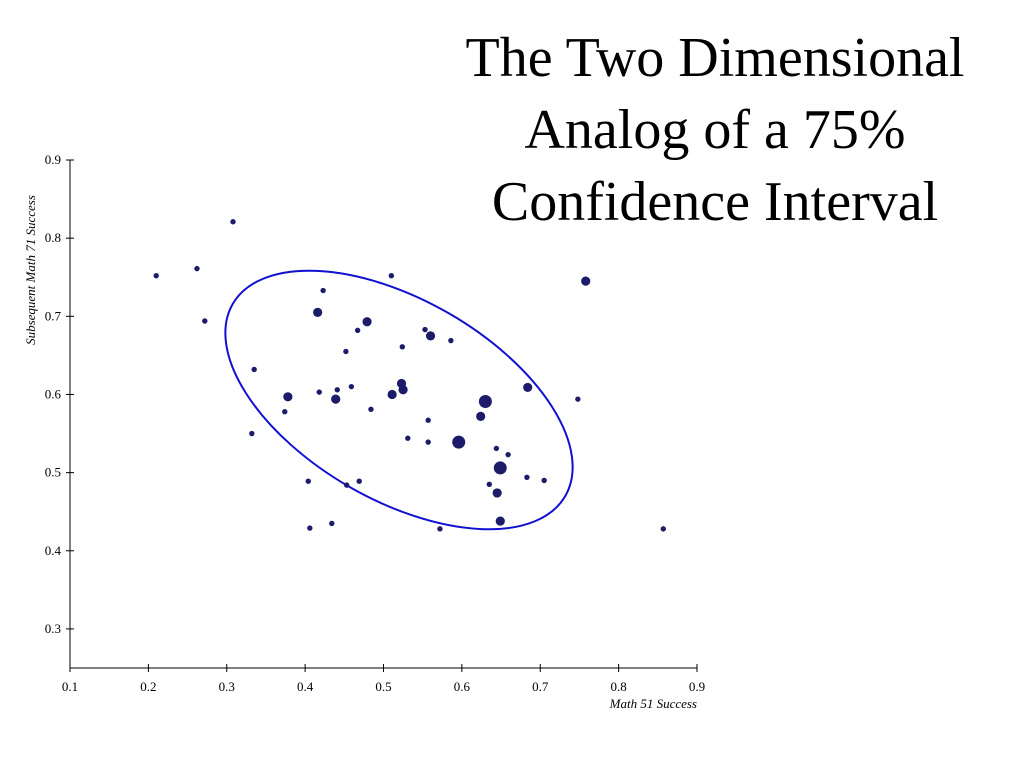  Describe the element at coordinates (462, 686) in the screenshot. I see `x-tick-label: 0.6` at that location.